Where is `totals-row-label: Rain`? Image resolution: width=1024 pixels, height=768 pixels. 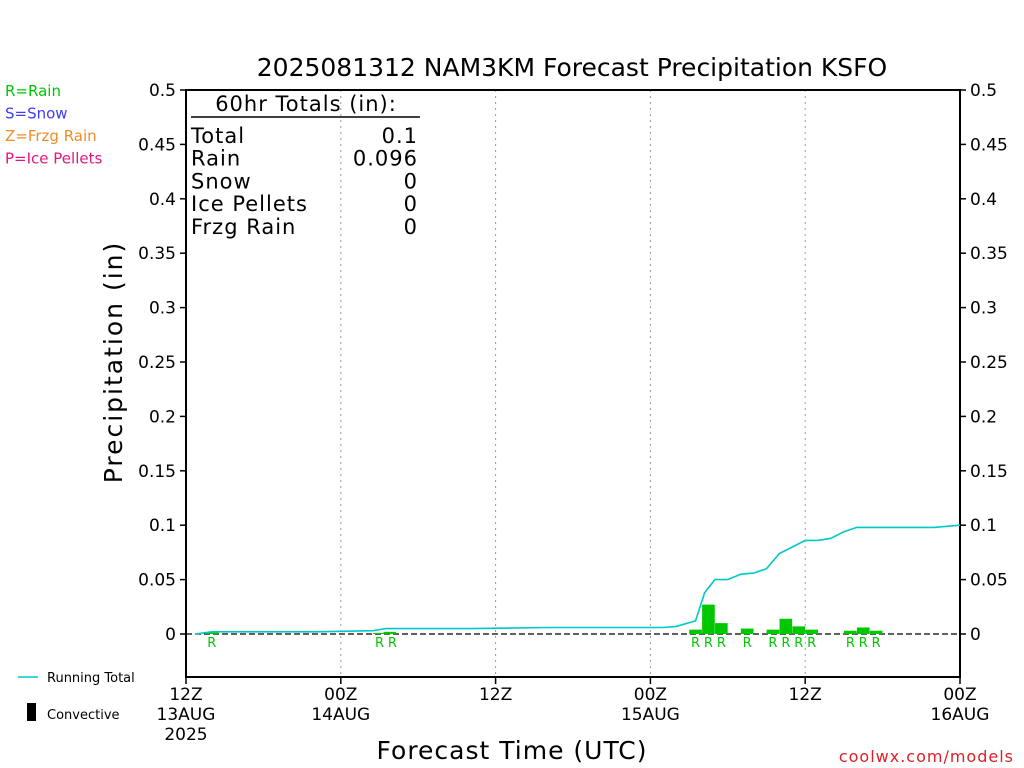 totals-row-label: Rain is located at coordinates (216, 159).